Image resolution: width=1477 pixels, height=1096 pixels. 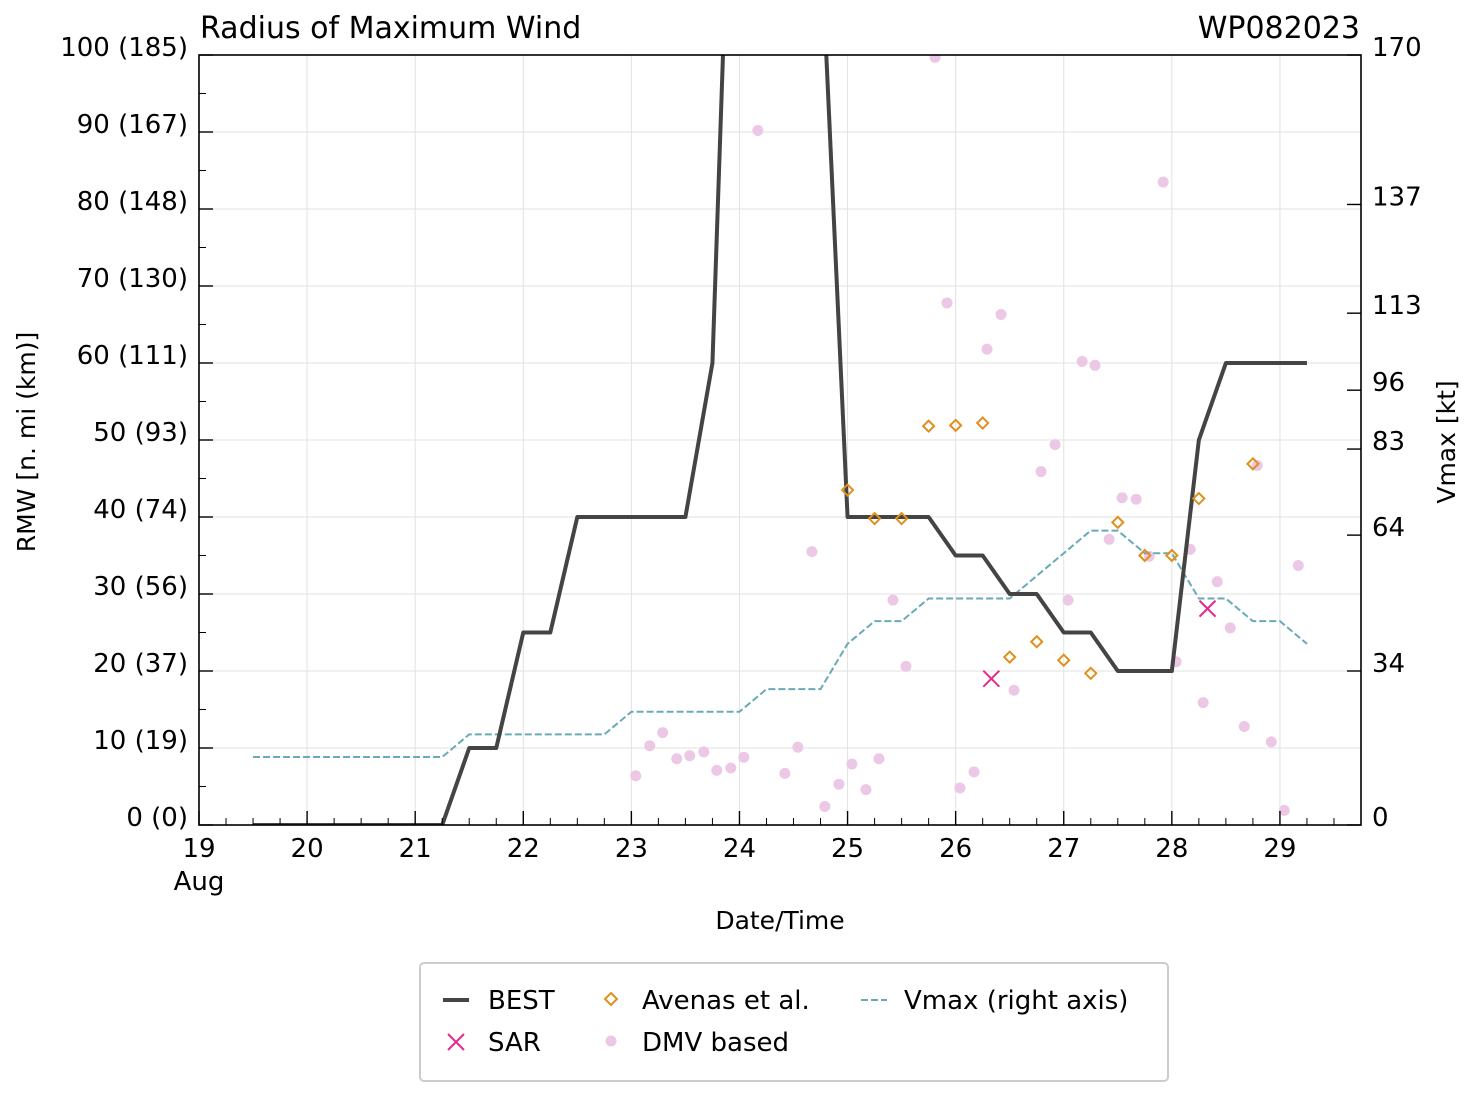 I want to click on x-tick-label: 20, so click(x=307, y=849).